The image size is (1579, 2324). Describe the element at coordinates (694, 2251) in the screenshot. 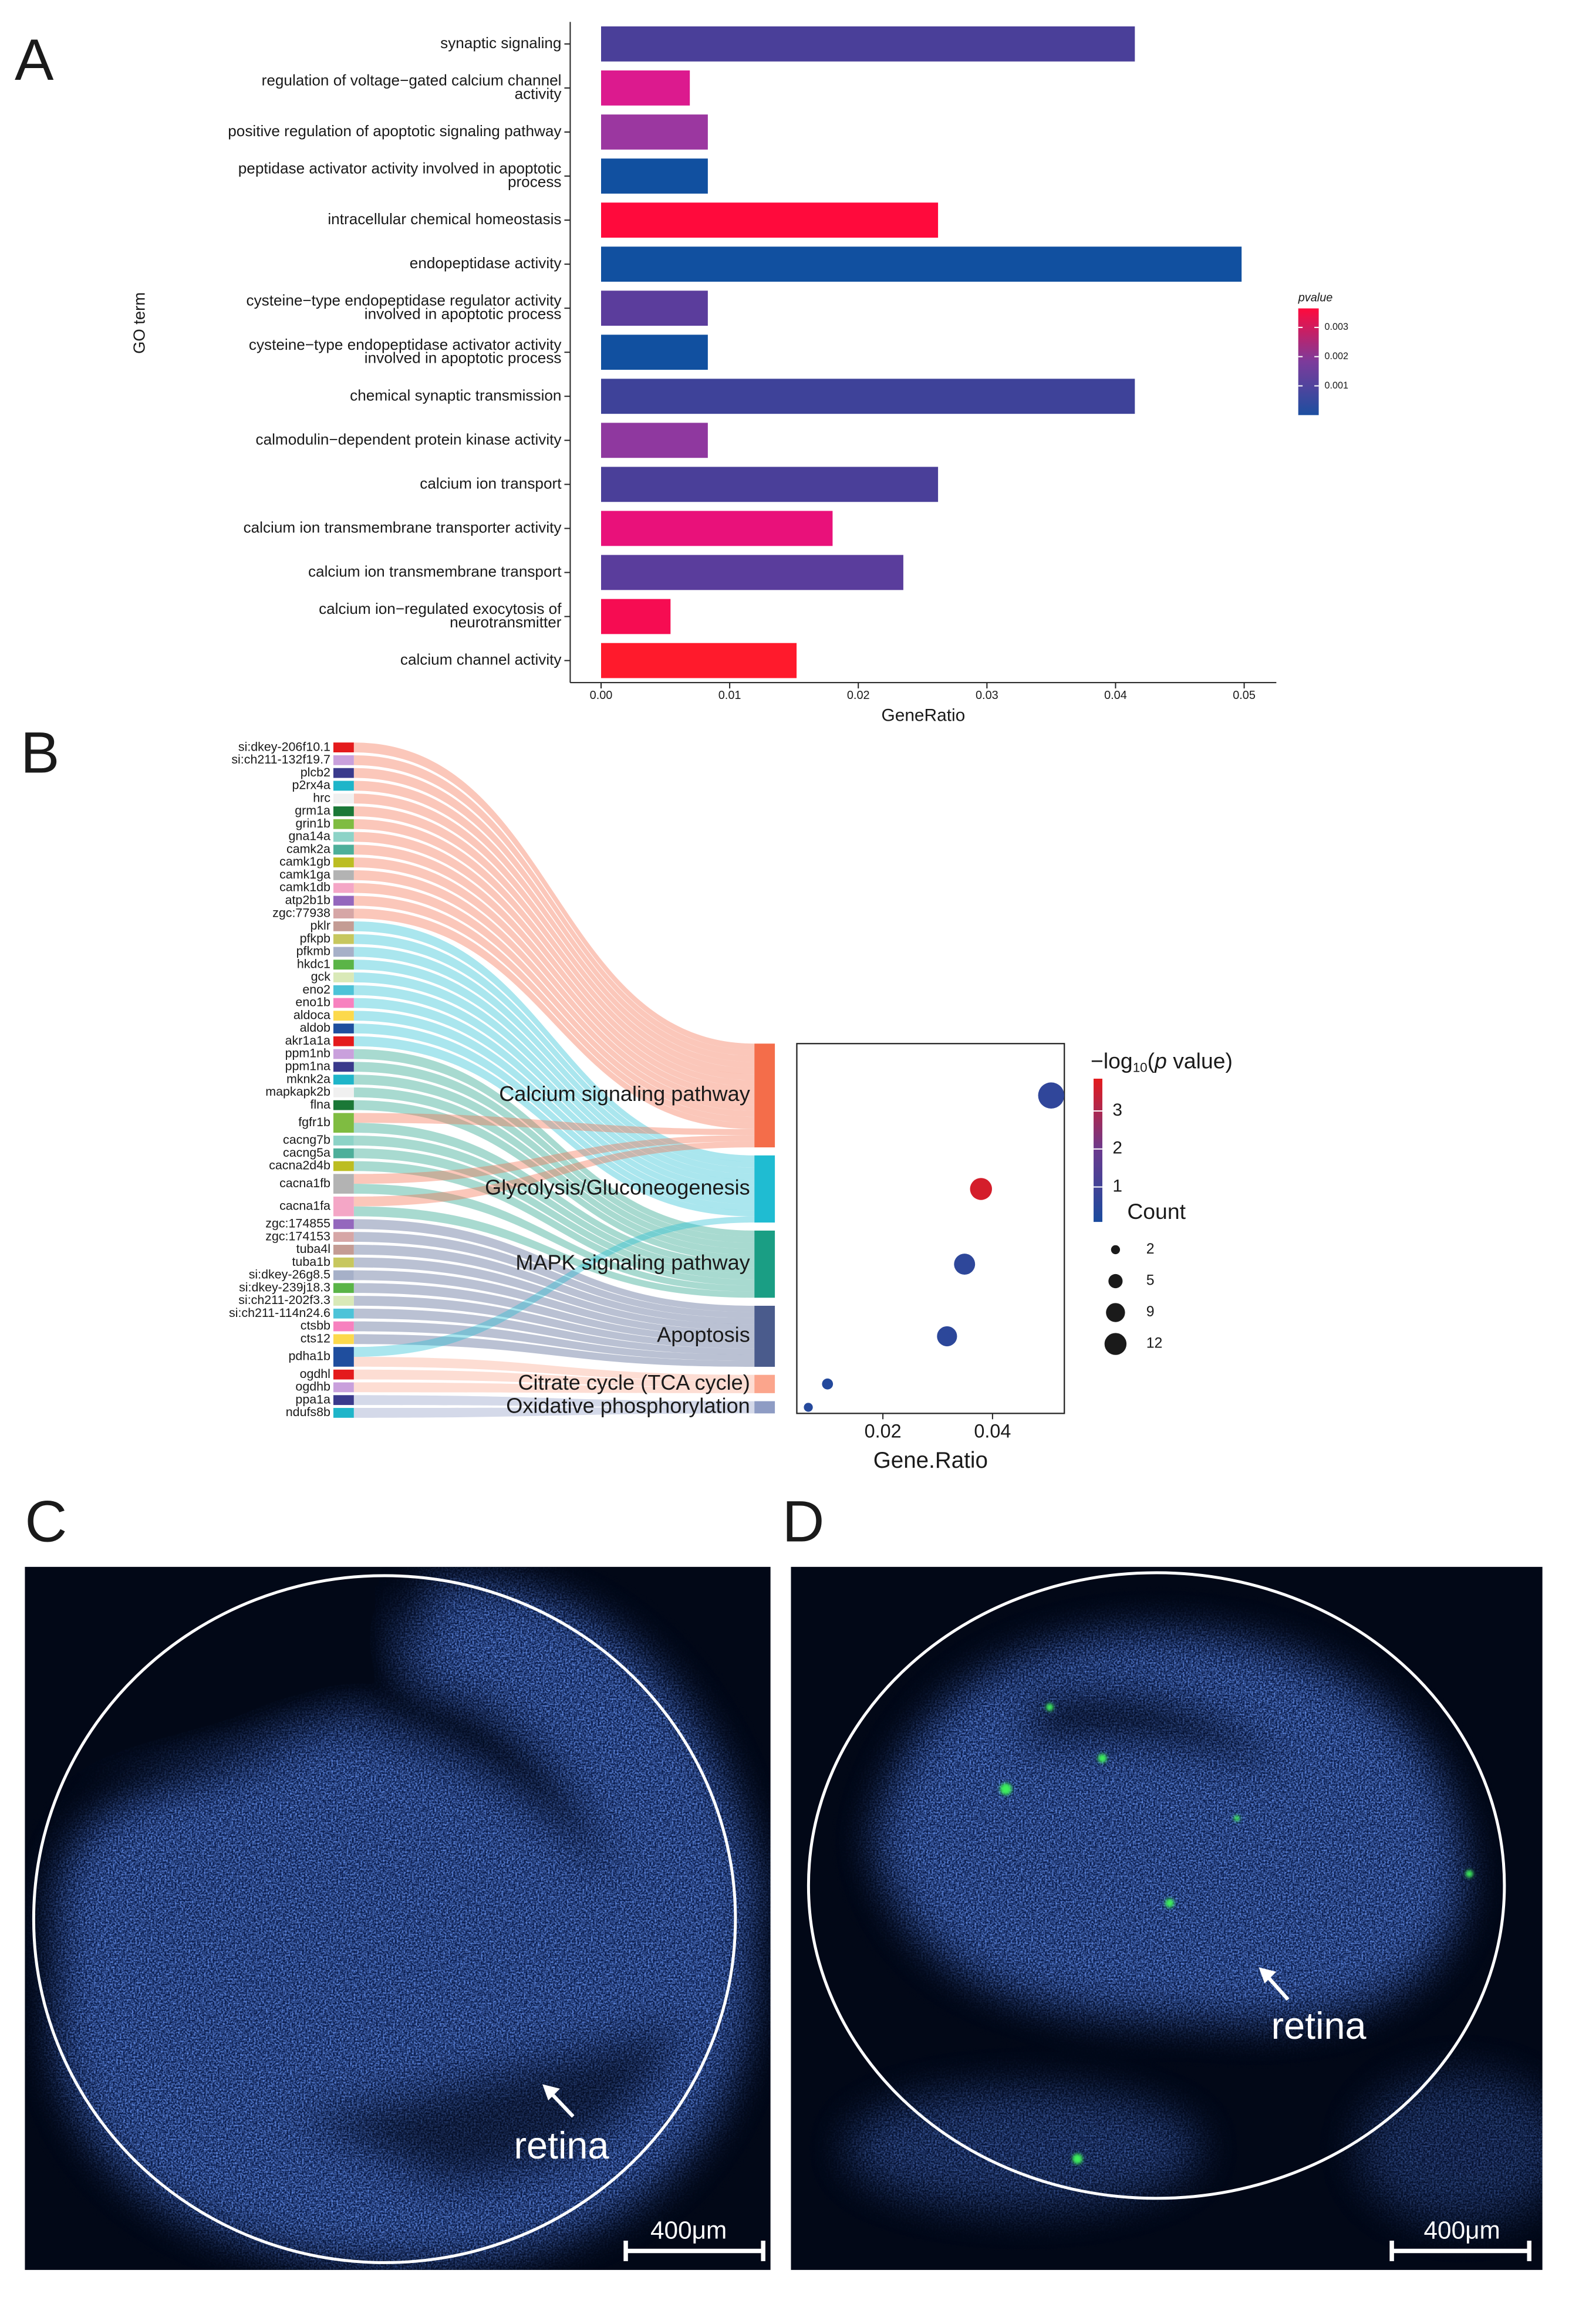

I see `scale-bar` at that location.